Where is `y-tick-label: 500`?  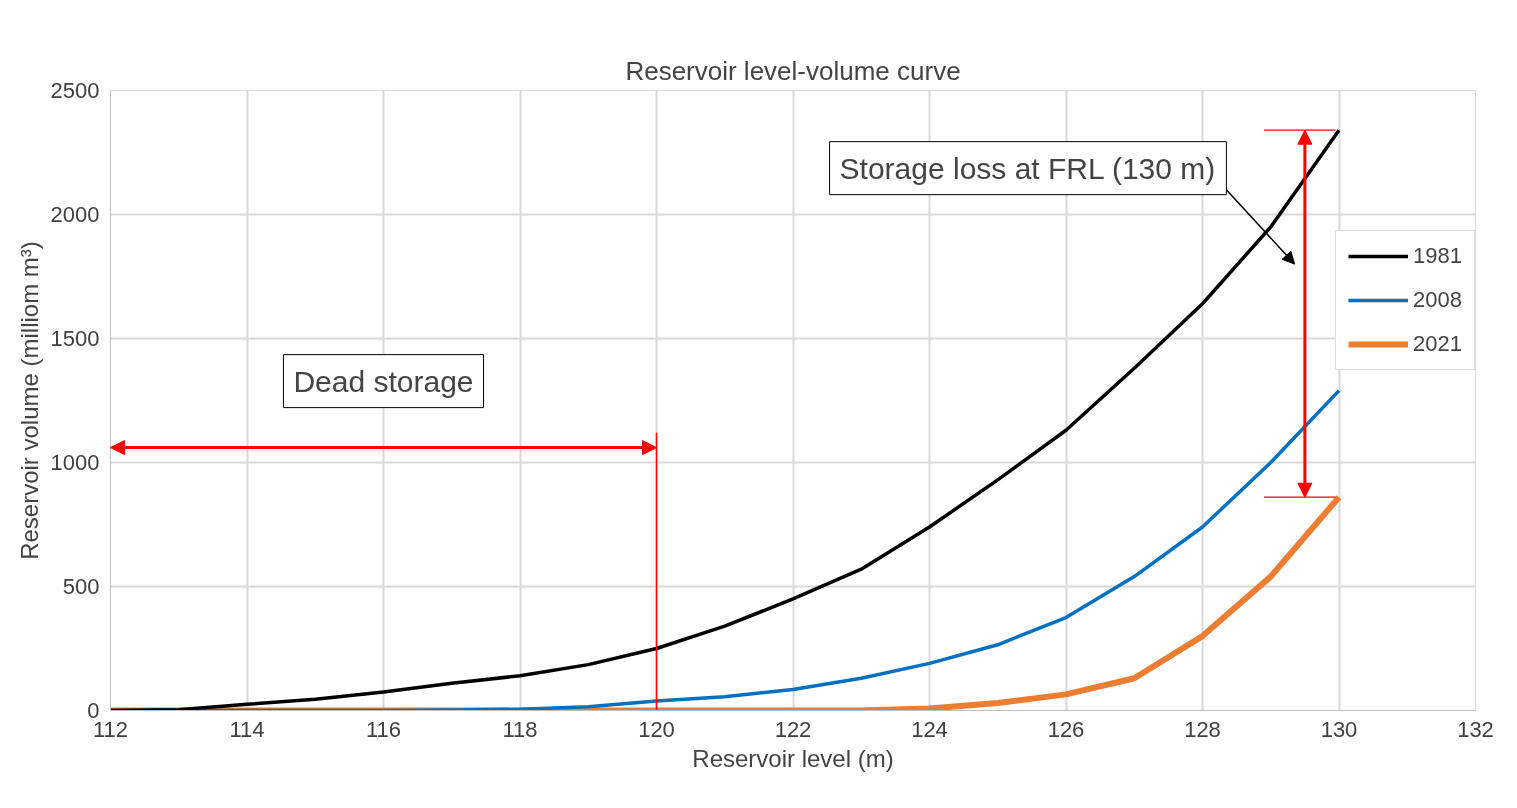 y-tick-label: 500 is located at coordinates (81, 586).